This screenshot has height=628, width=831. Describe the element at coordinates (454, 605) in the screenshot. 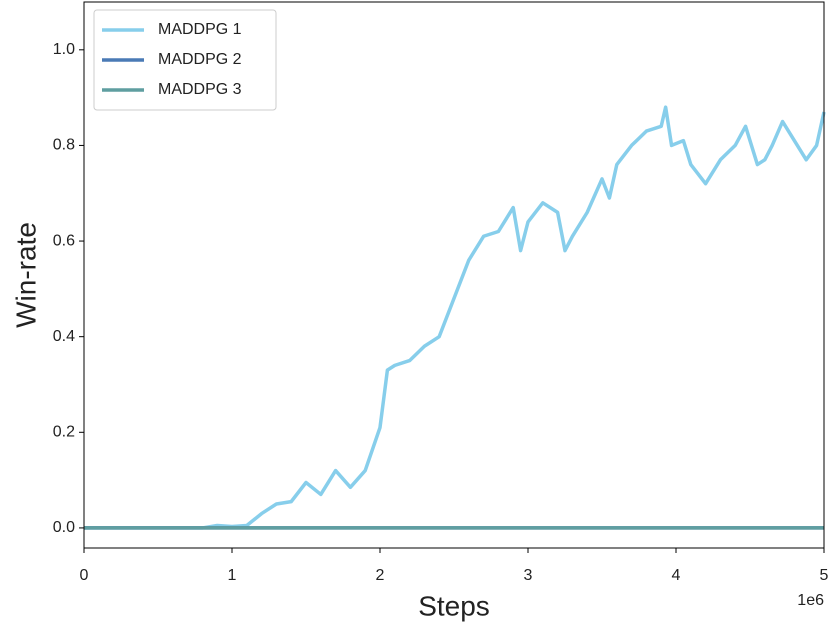

I see `x-axis-label: Steps` at that location.